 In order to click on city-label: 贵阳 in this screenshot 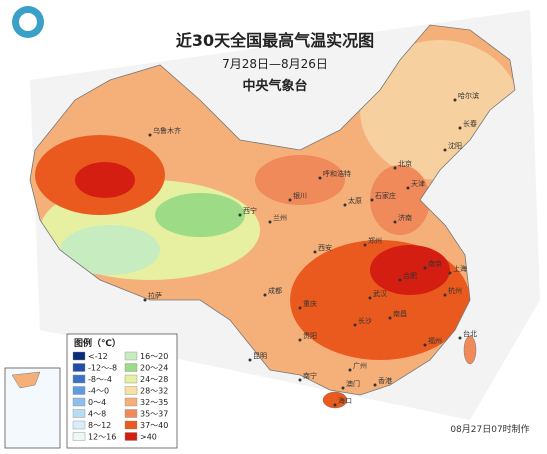, I will do `click(310, 335)`.